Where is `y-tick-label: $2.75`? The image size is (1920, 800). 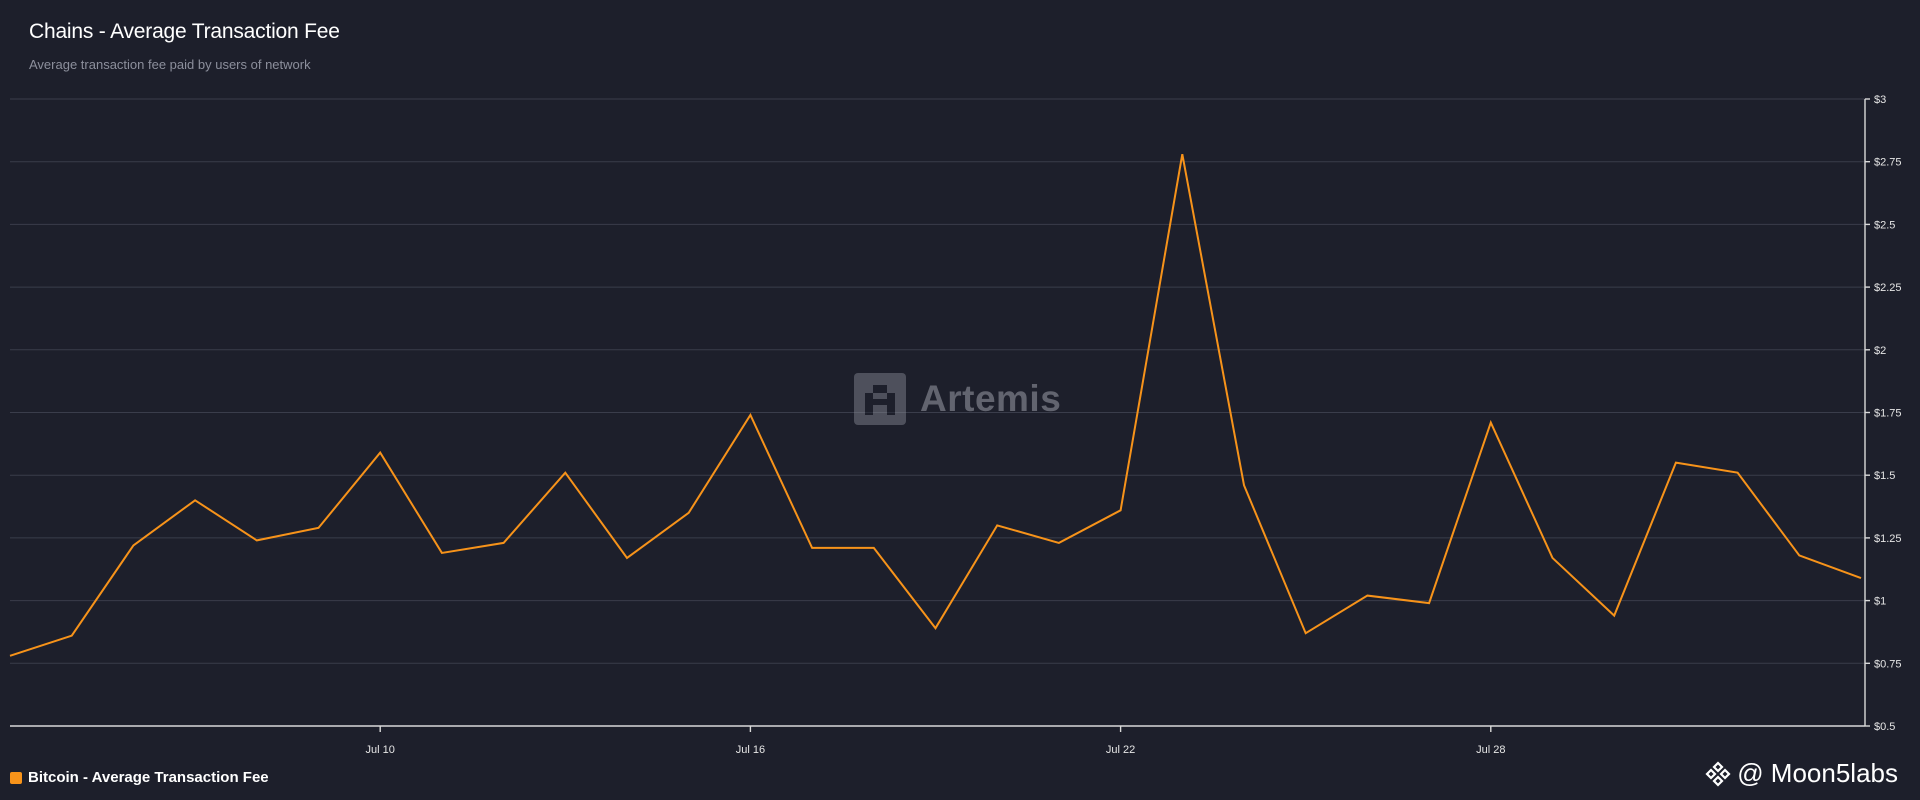 y-tick-label: $2.75 is located at coordinates (1888, 163).